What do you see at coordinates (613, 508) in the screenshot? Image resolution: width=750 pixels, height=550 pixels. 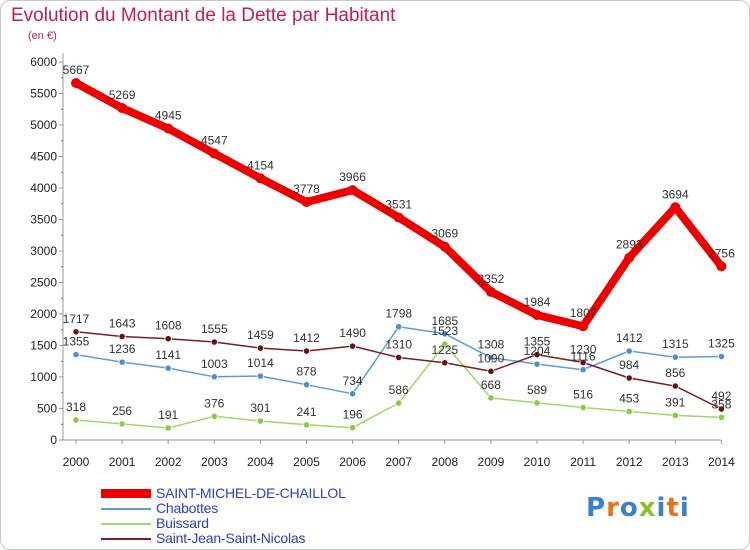 I see `logo-letter: r` at bounding box center [613, 508].